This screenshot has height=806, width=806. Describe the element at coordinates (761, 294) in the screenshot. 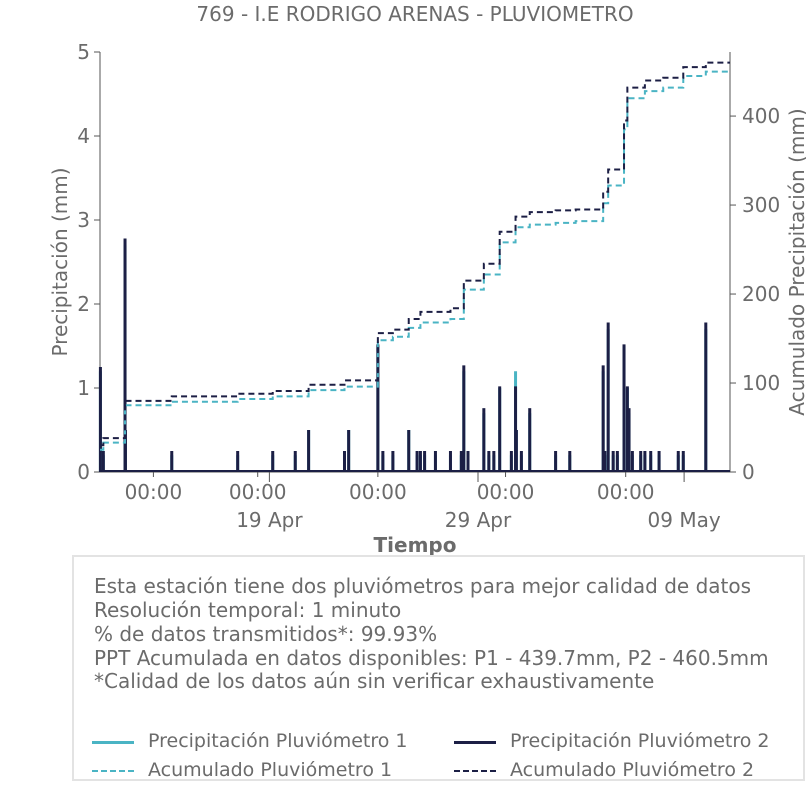

I see `right-tick-label: 200` at that location.